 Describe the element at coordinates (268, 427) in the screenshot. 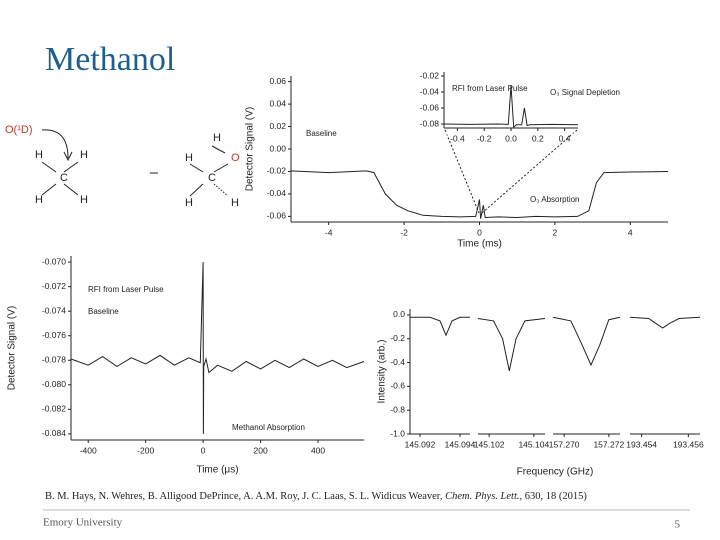

I see `annotation: Methanol Absorption` at that location.